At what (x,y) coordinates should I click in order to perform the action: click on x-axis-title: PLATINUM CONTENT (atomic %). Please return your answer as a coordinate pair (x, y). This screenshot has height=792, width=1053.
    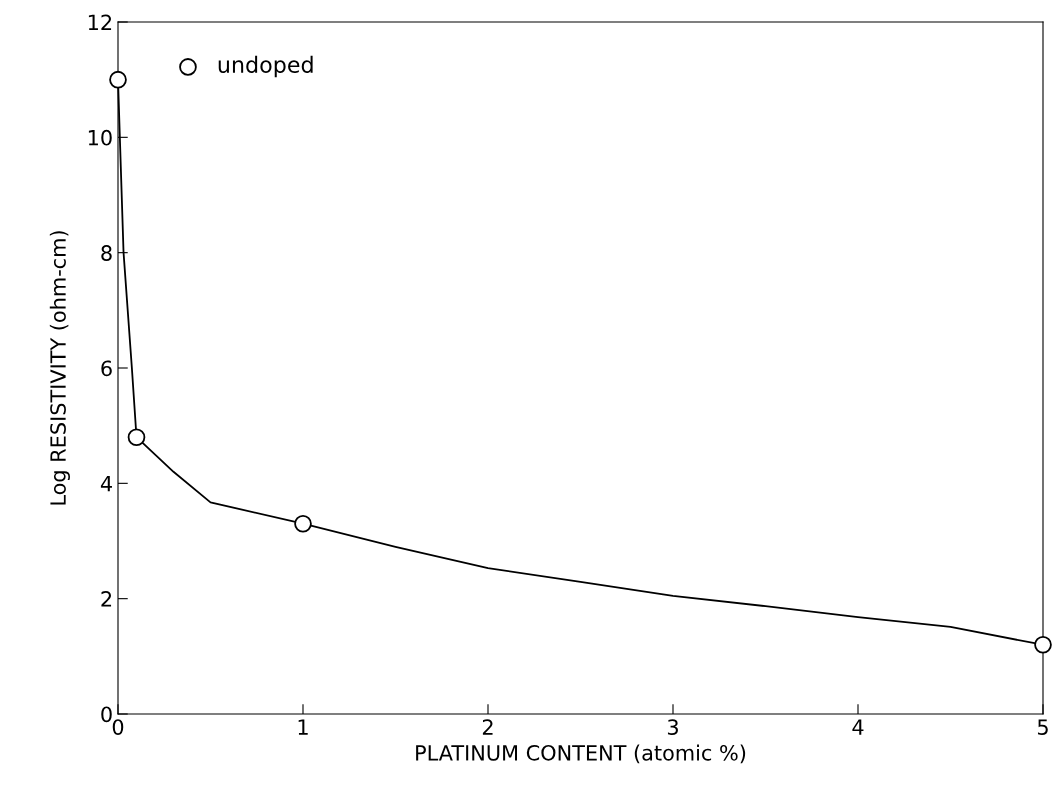
    Looking at the image, I should click on (581, 754).